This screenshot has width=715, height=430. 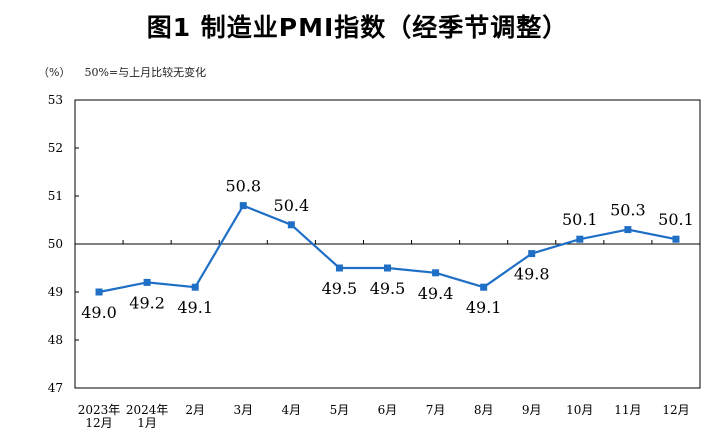 I want to click on data-label: 50.3, so click(x=628, y=210).